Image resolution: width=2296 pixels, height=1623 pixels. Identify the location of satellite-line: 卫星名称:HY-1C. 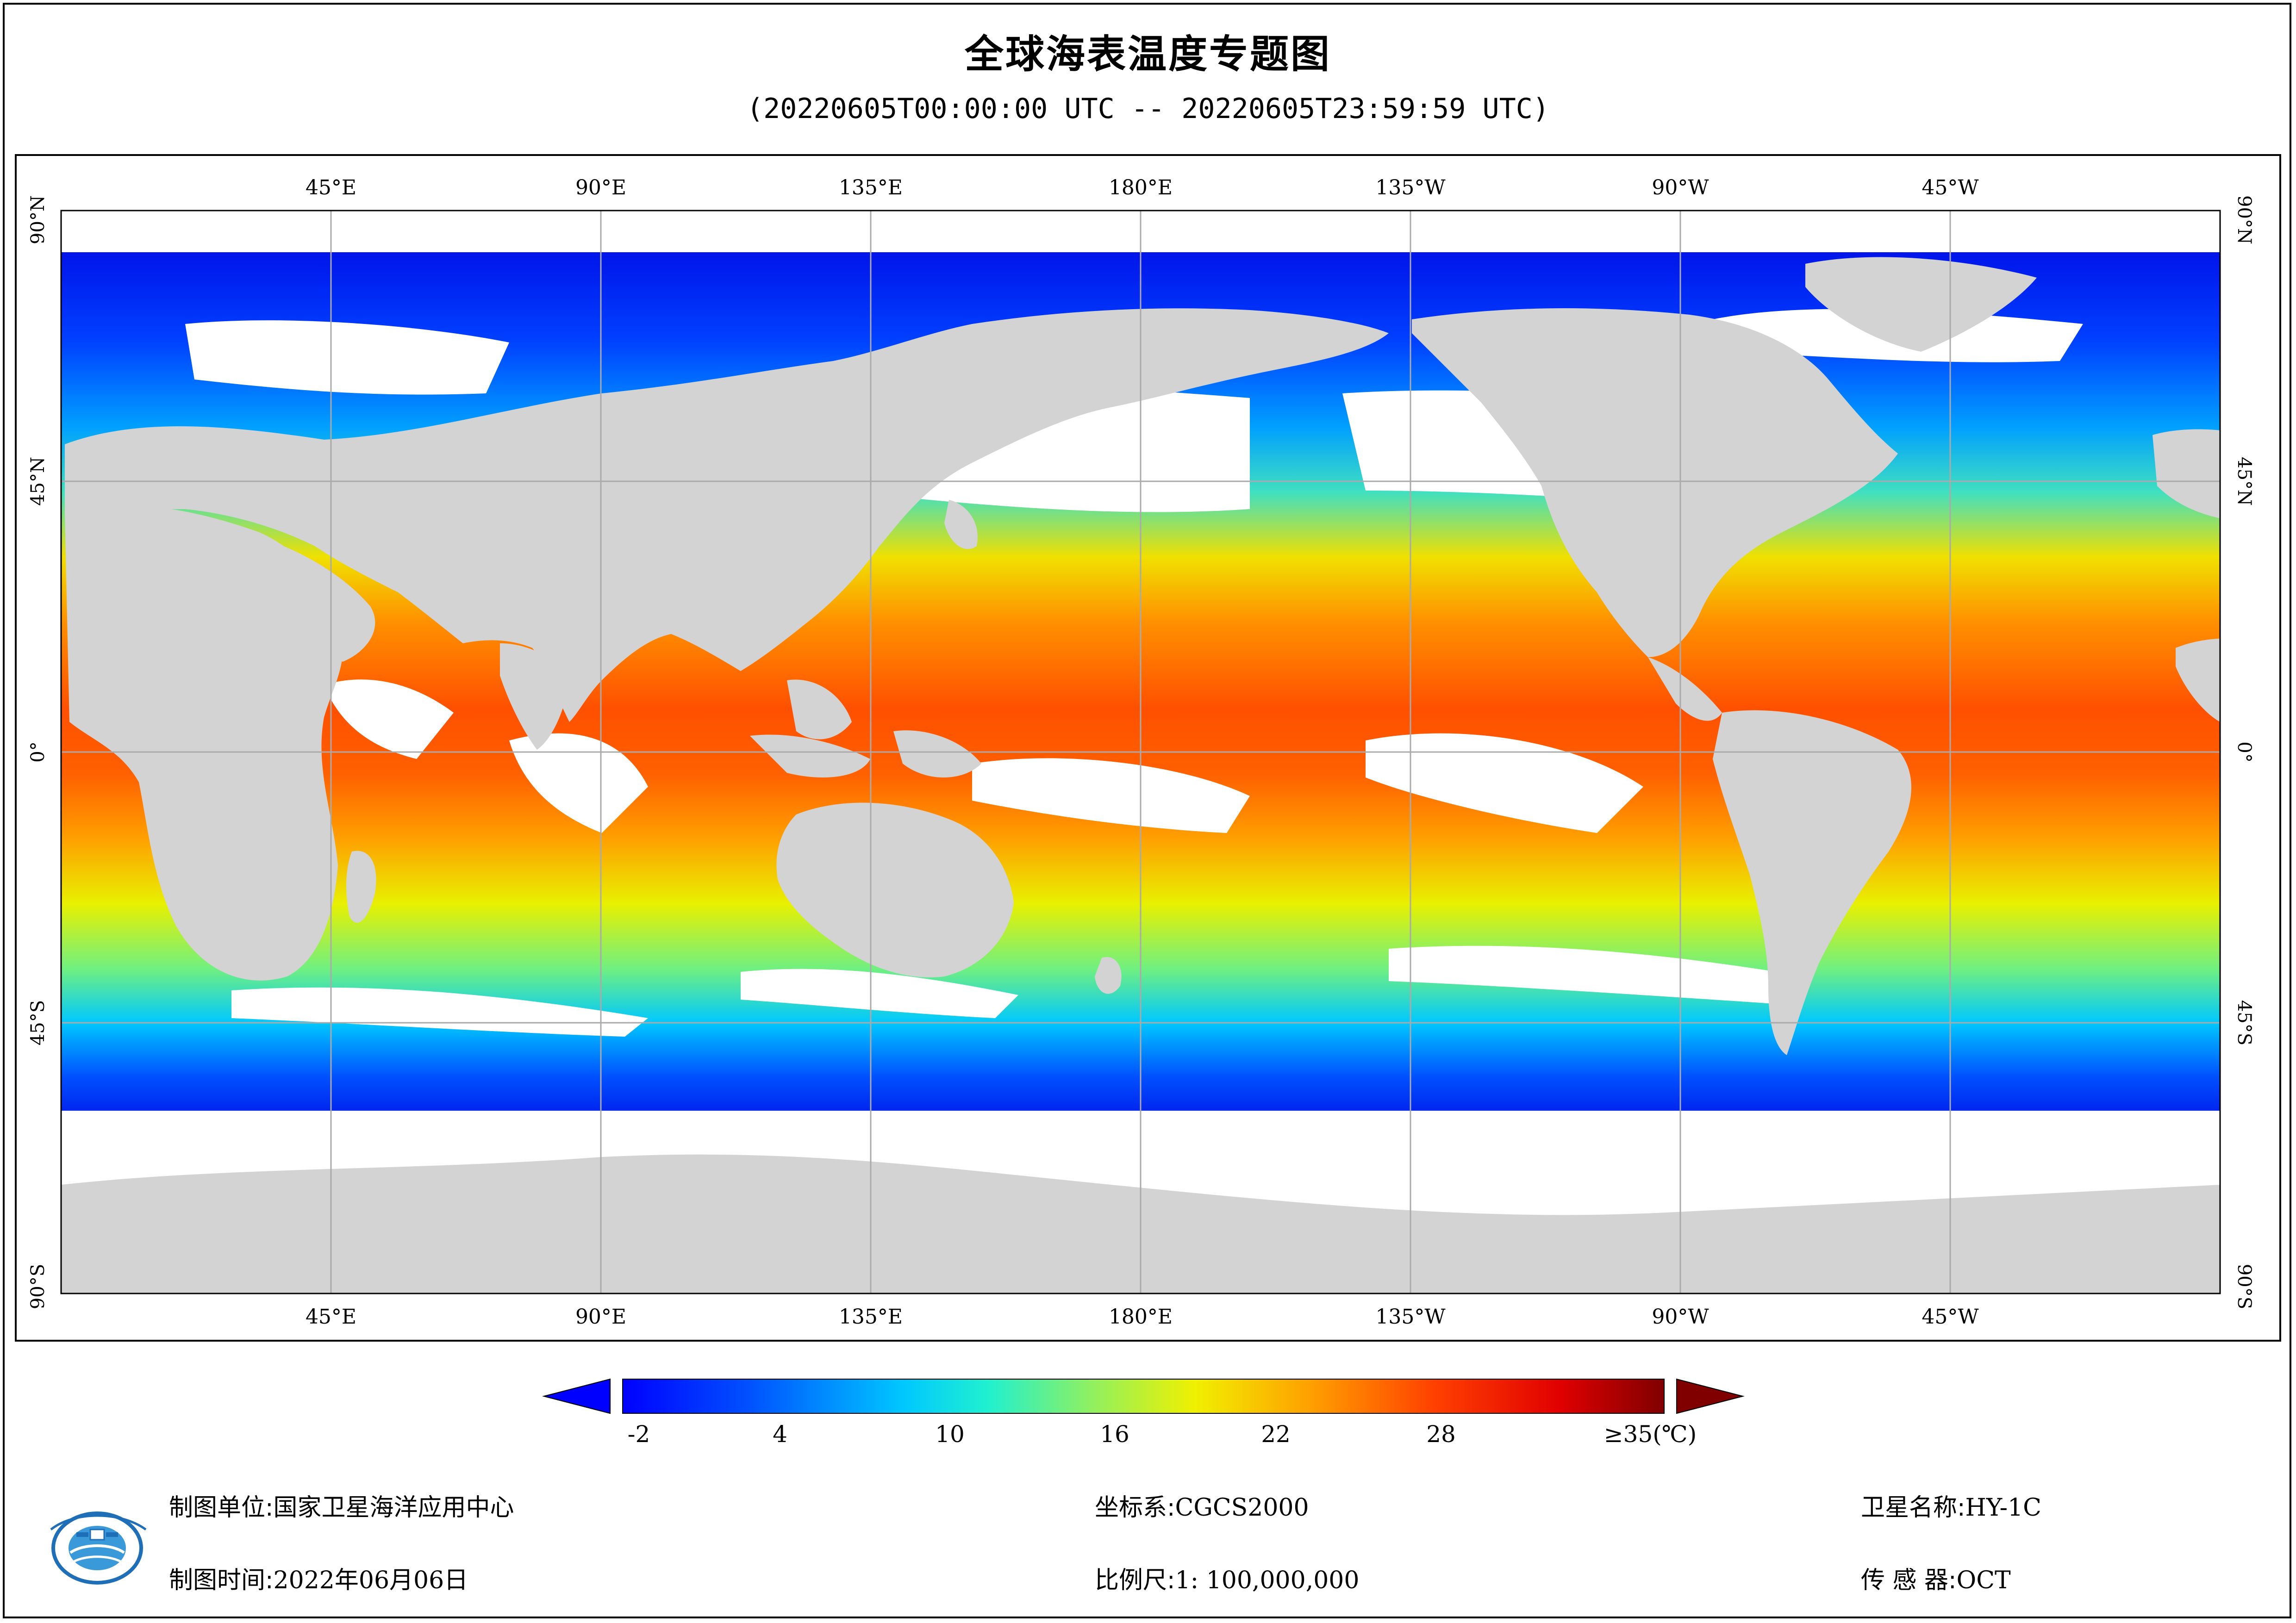
(1951, 1505).